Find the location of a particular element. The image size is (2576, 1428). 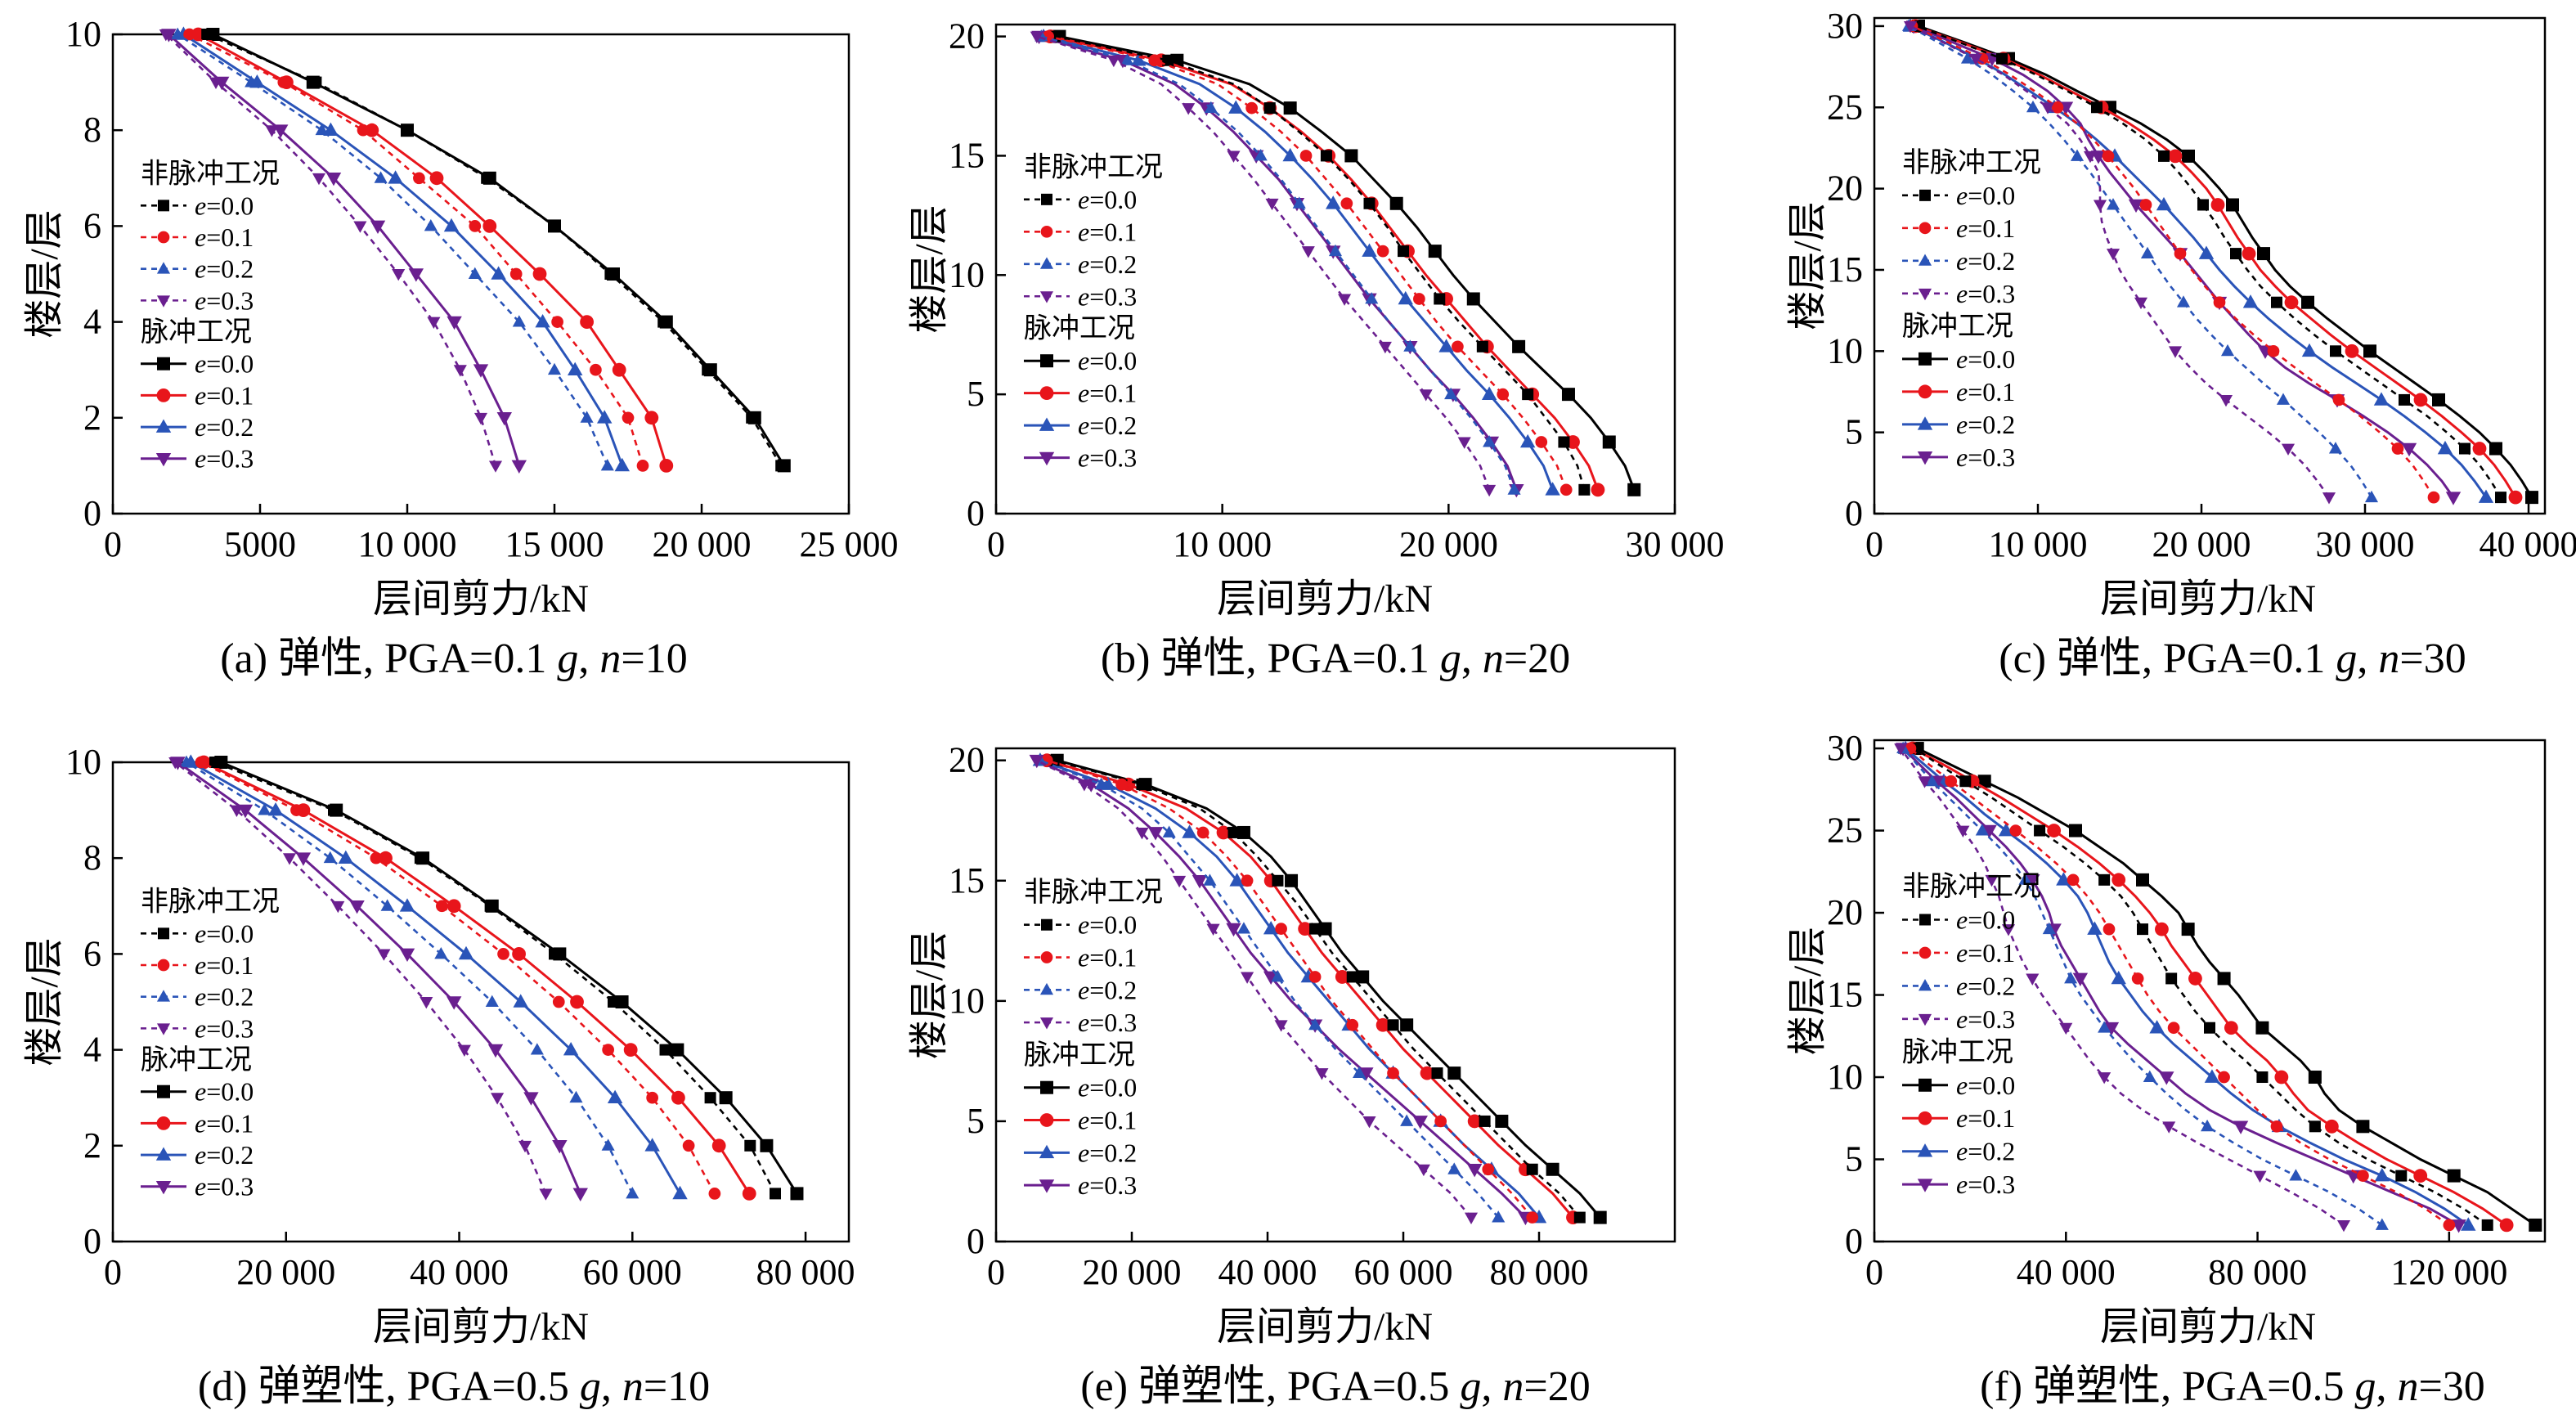

x-tick-label: 10 000 is located at coordinates (2038, 544).